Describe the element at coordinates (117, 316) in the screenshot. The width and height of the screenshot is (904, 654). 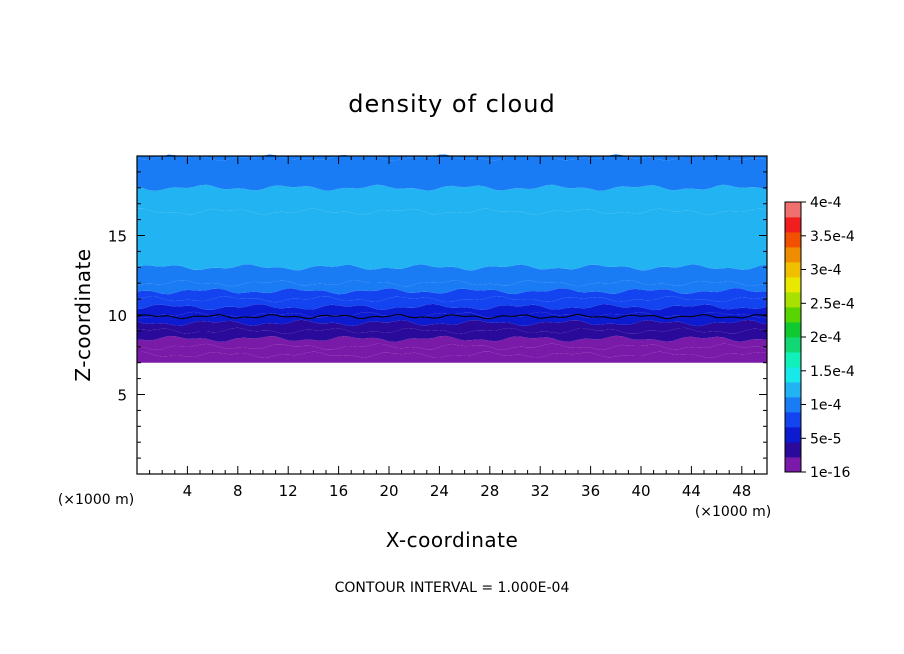
I see `y-tick-label: 10` at that location.